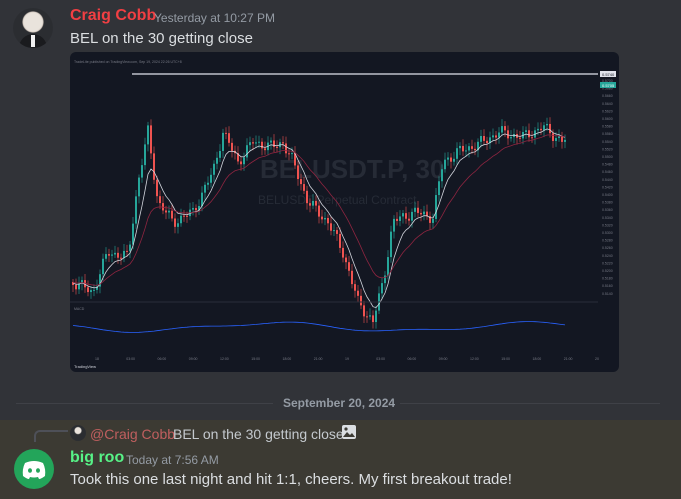 Image resolution: width=681 pixels, height=499 pixels. What do you see at coordinates (349, 432) in the screenshot?
I see `image-icon` at bounding box center [349, 432].